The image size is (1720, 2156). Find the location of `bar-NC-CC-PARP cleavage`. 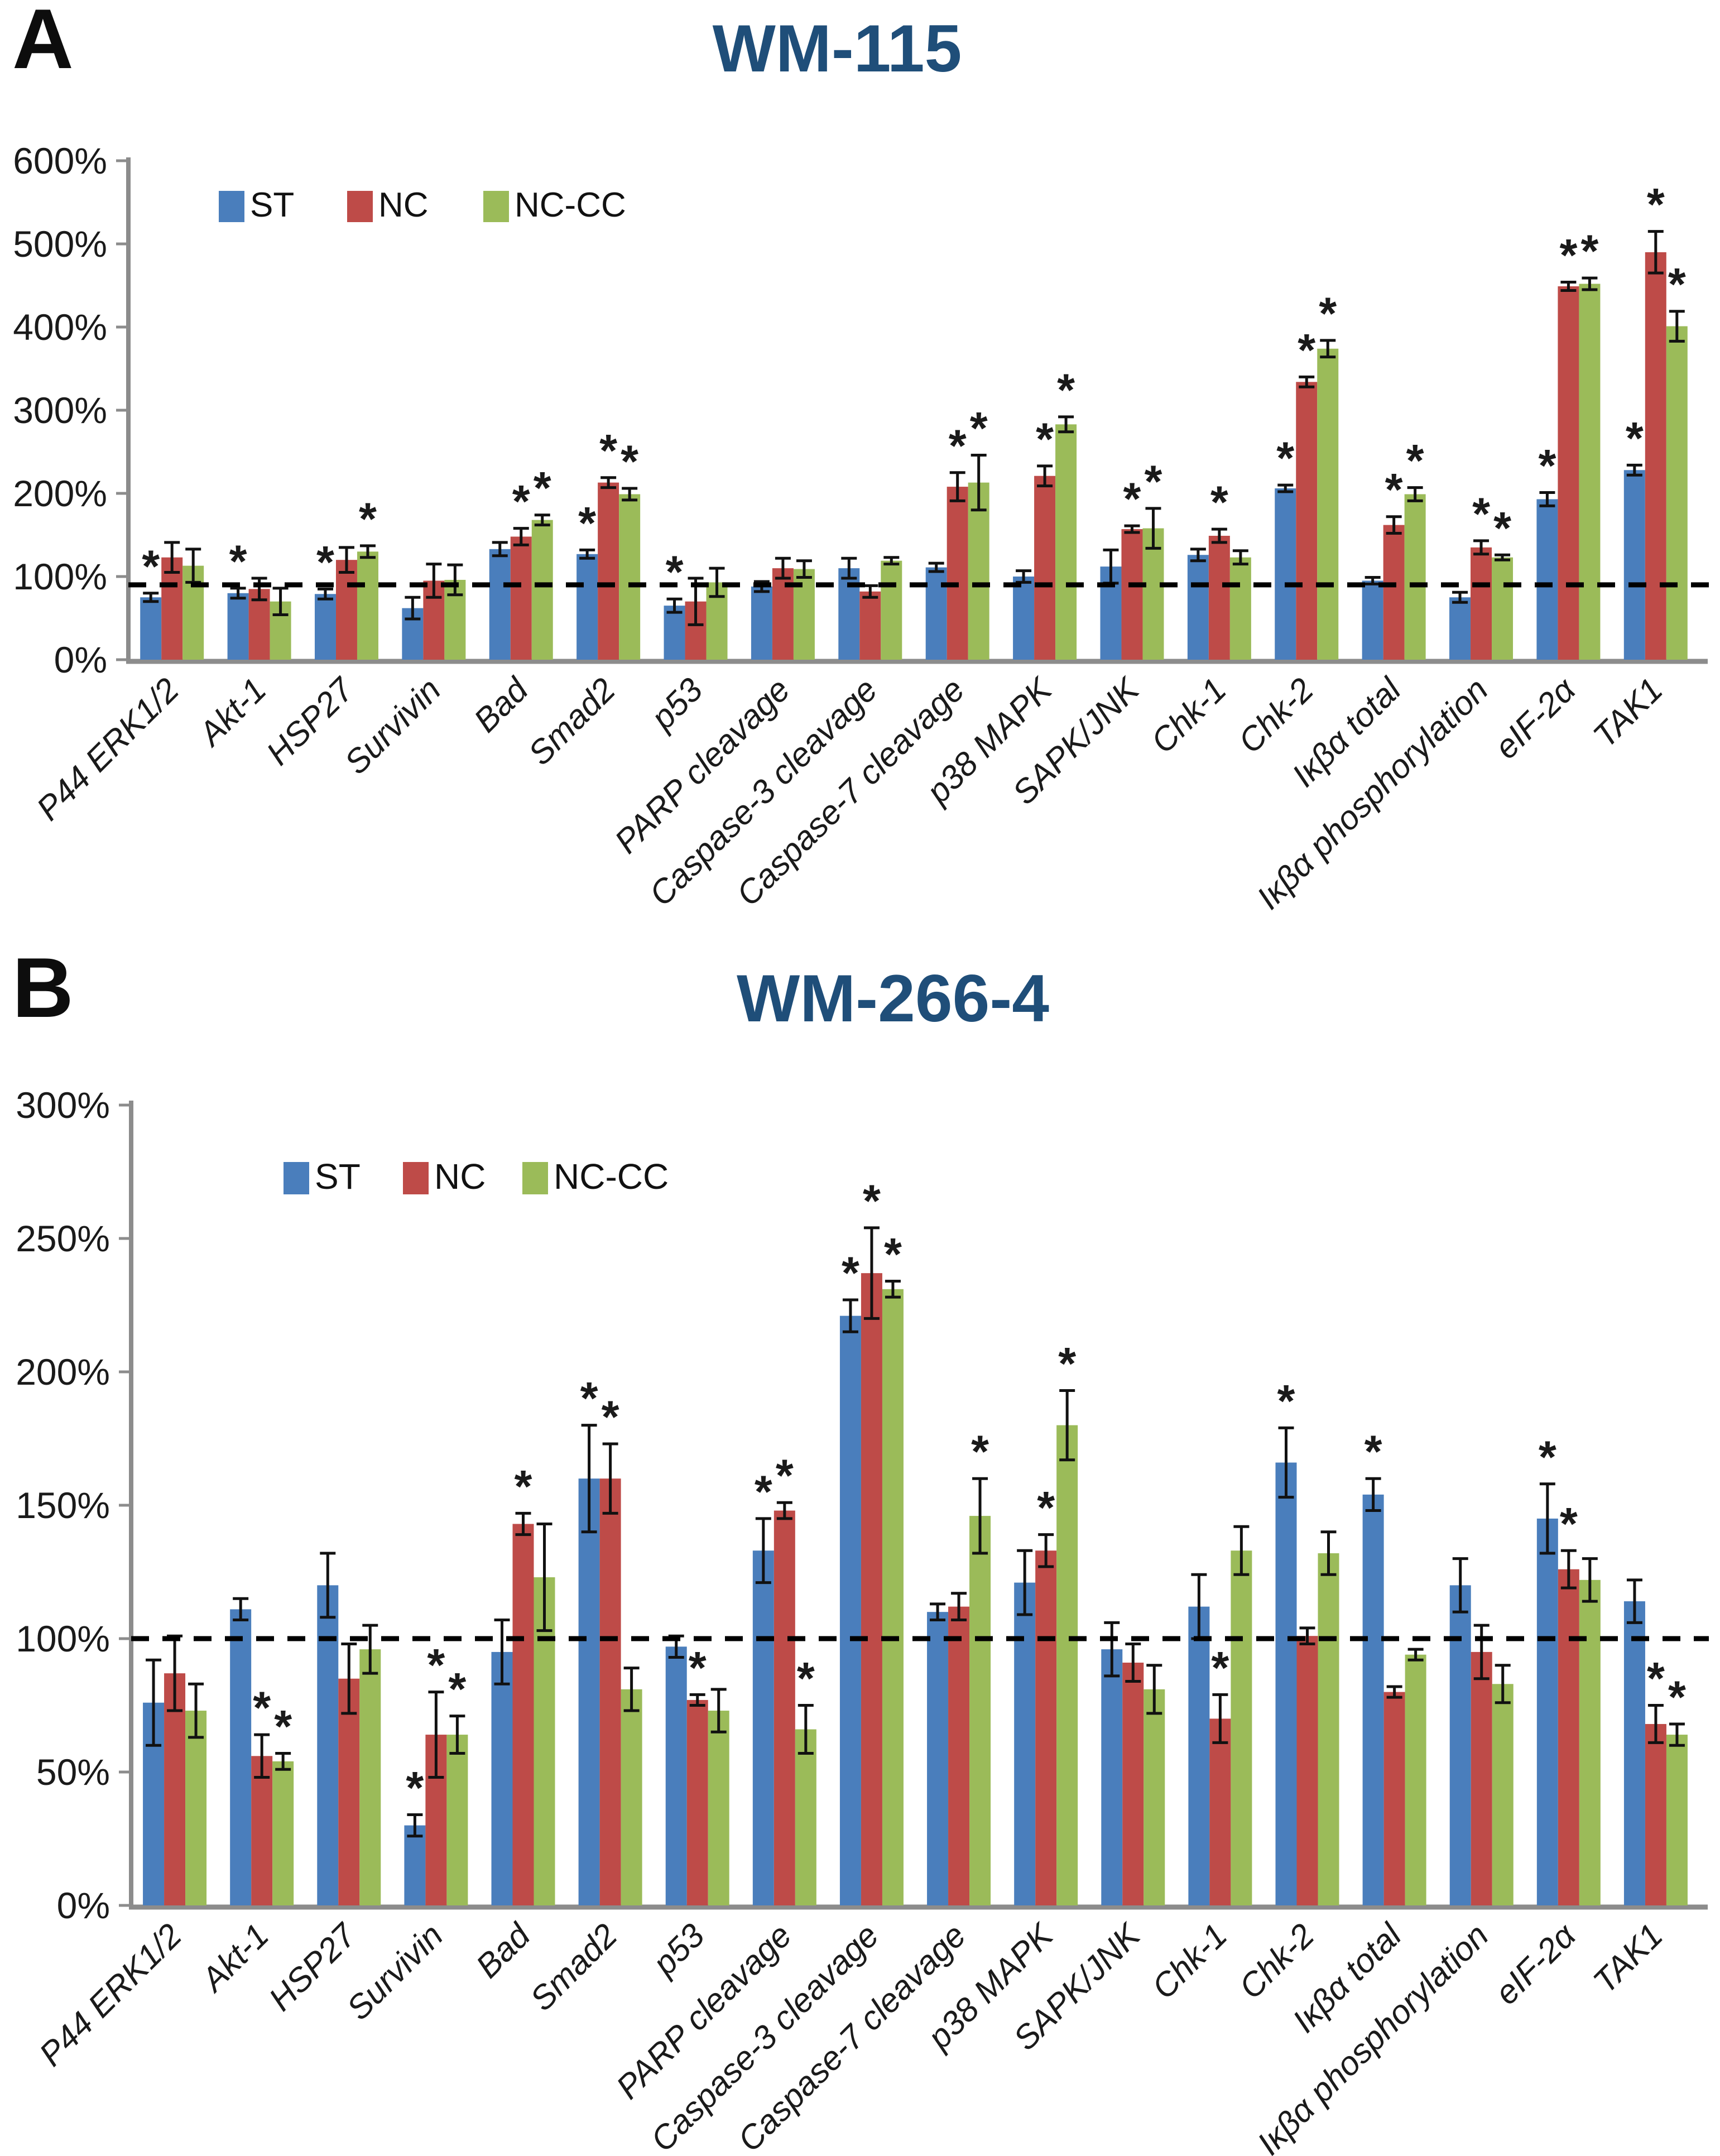

bar-NC-CC-PARP cleavage is located at coordinates (805, 1817).